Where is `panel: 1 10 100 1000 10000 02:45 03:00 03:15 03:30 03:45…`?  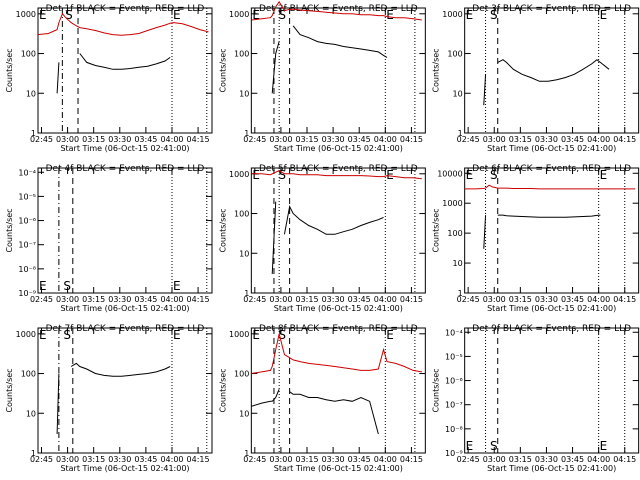
panel: 1 10 100 1000 10000 02:45 03:00 03:15 03:30 03:45… is located at coordinates (536, 238).